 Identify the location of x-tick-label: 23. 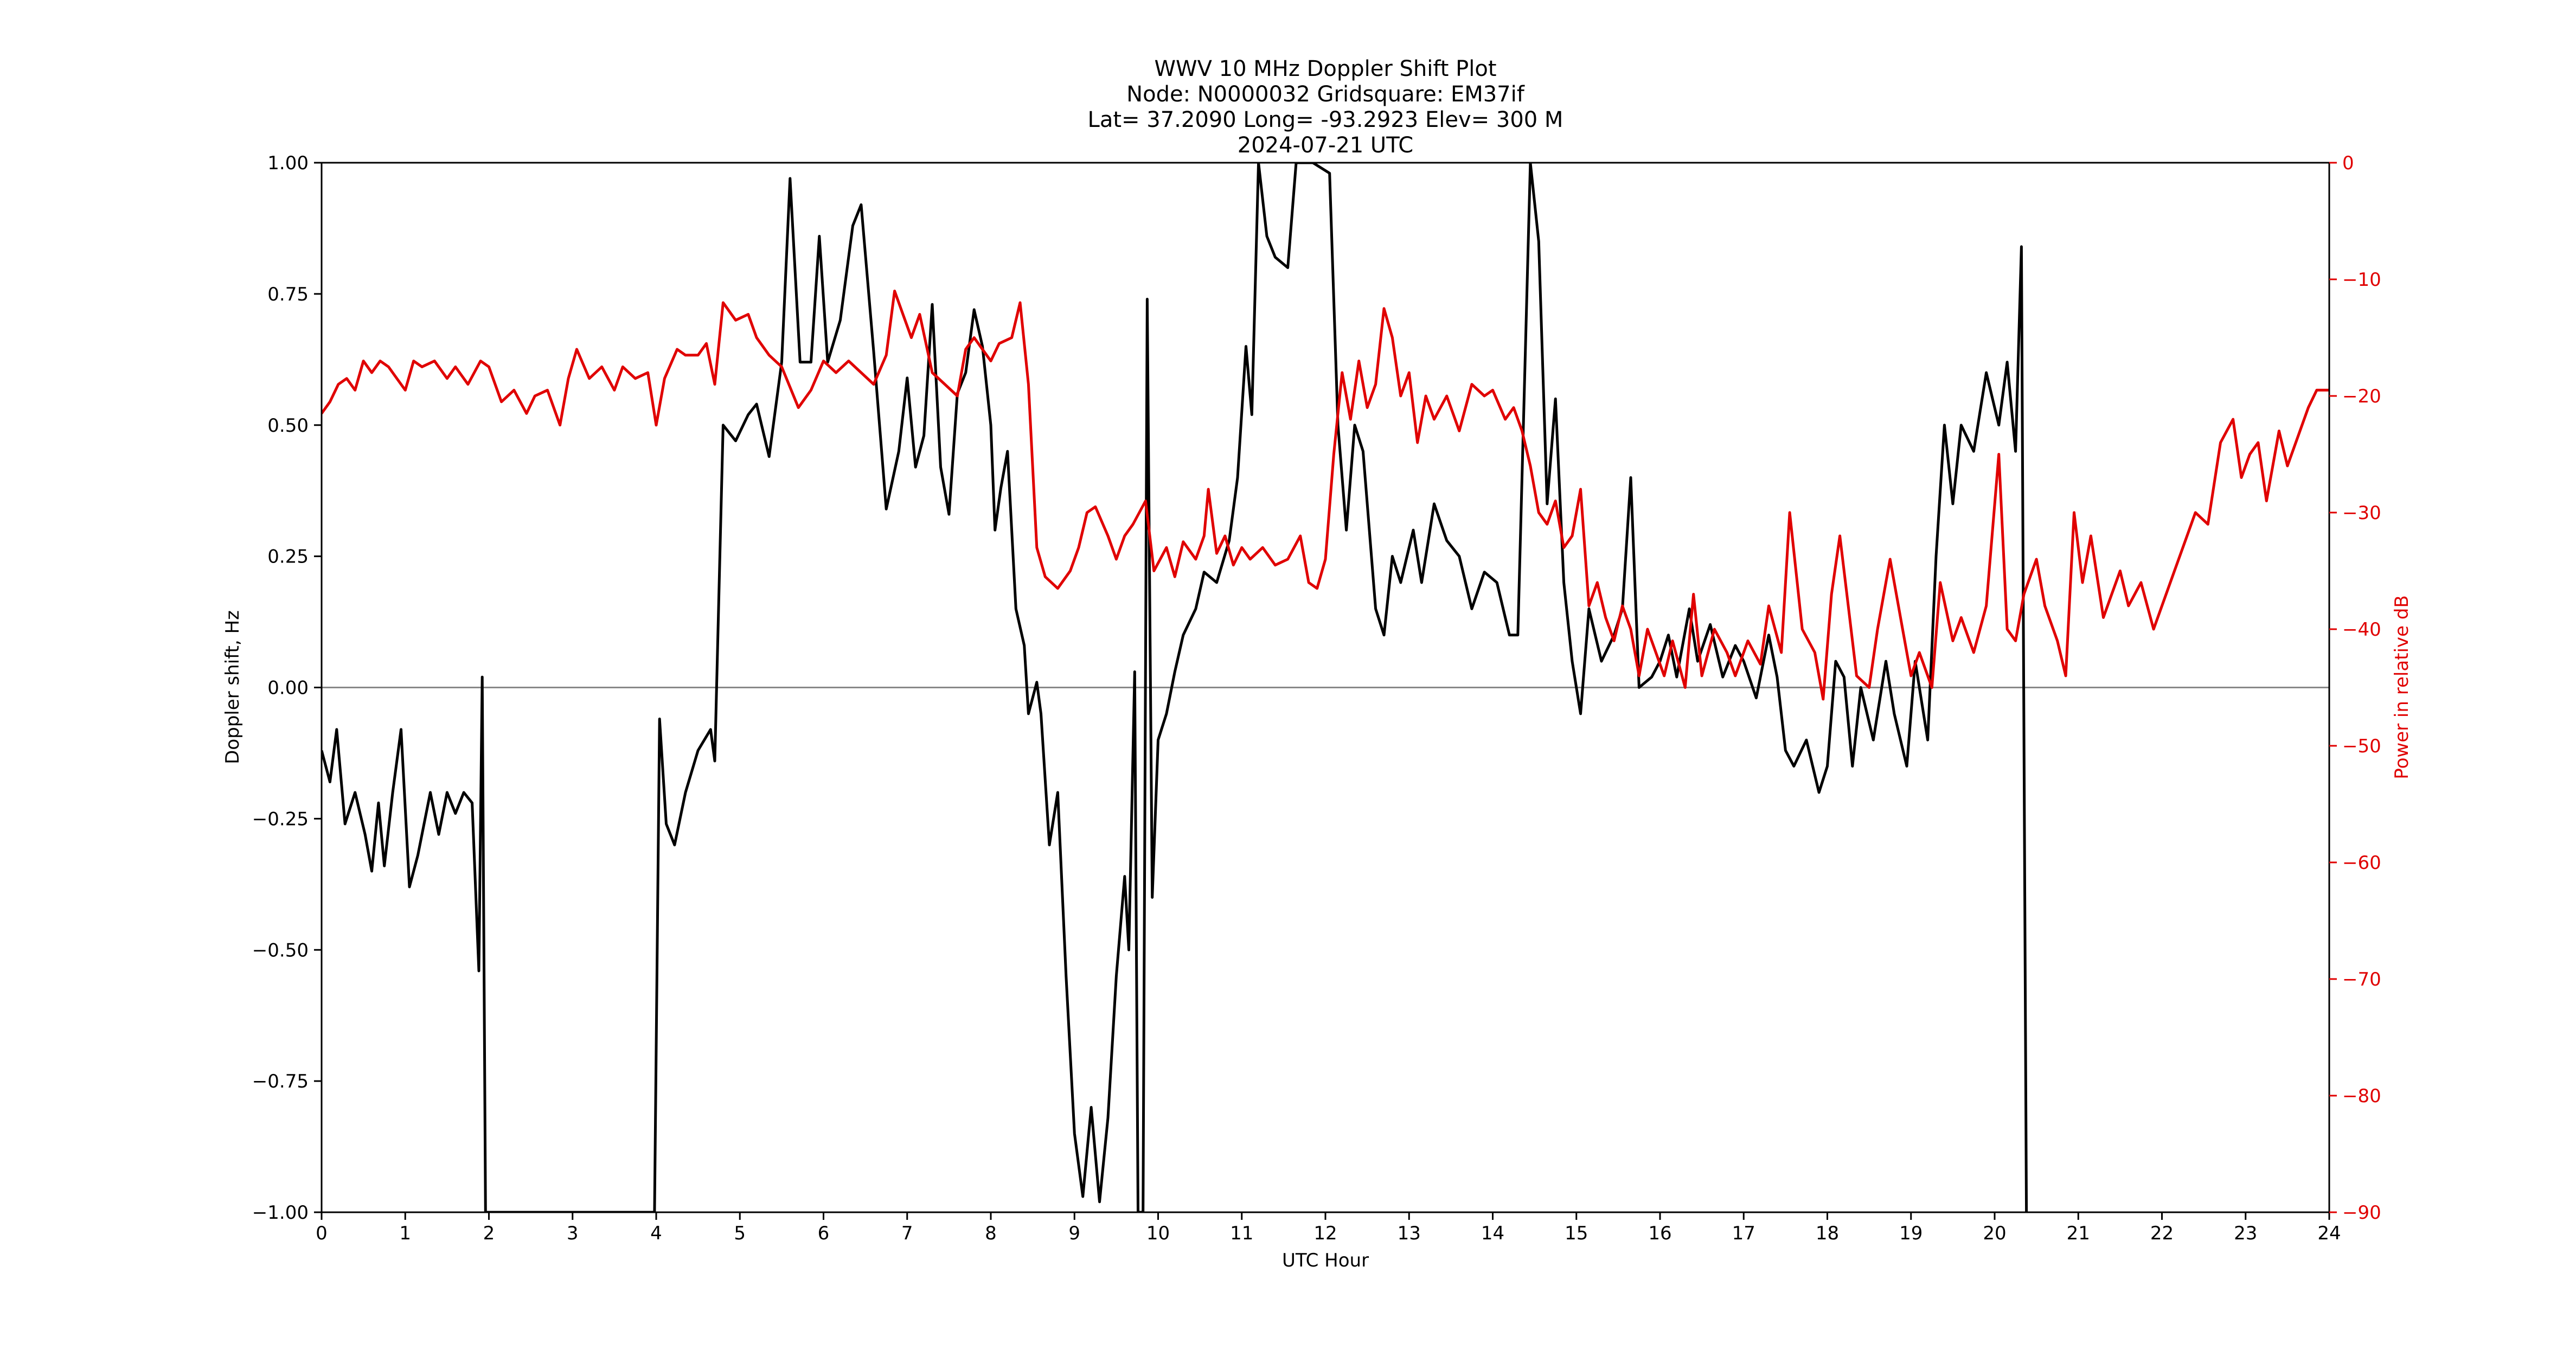
(2245, 1233).